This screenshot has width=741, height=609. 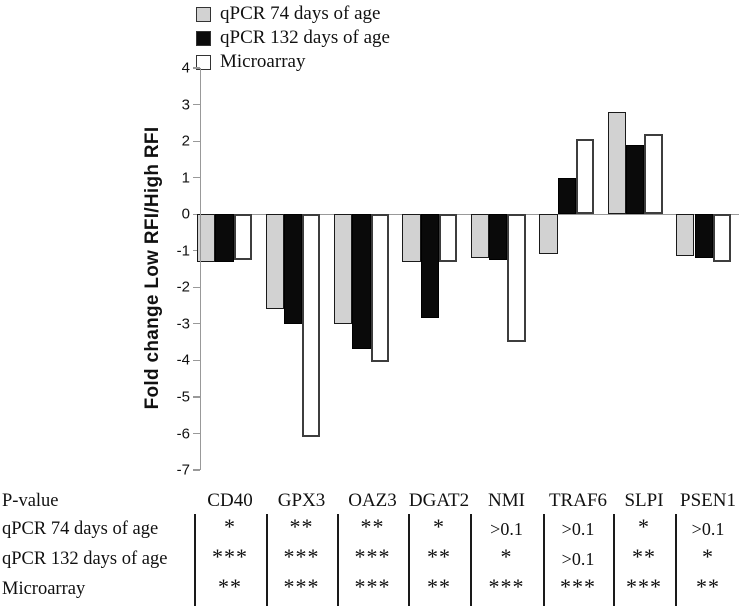 I want to click on zero-line, so click(x=469, y=214).